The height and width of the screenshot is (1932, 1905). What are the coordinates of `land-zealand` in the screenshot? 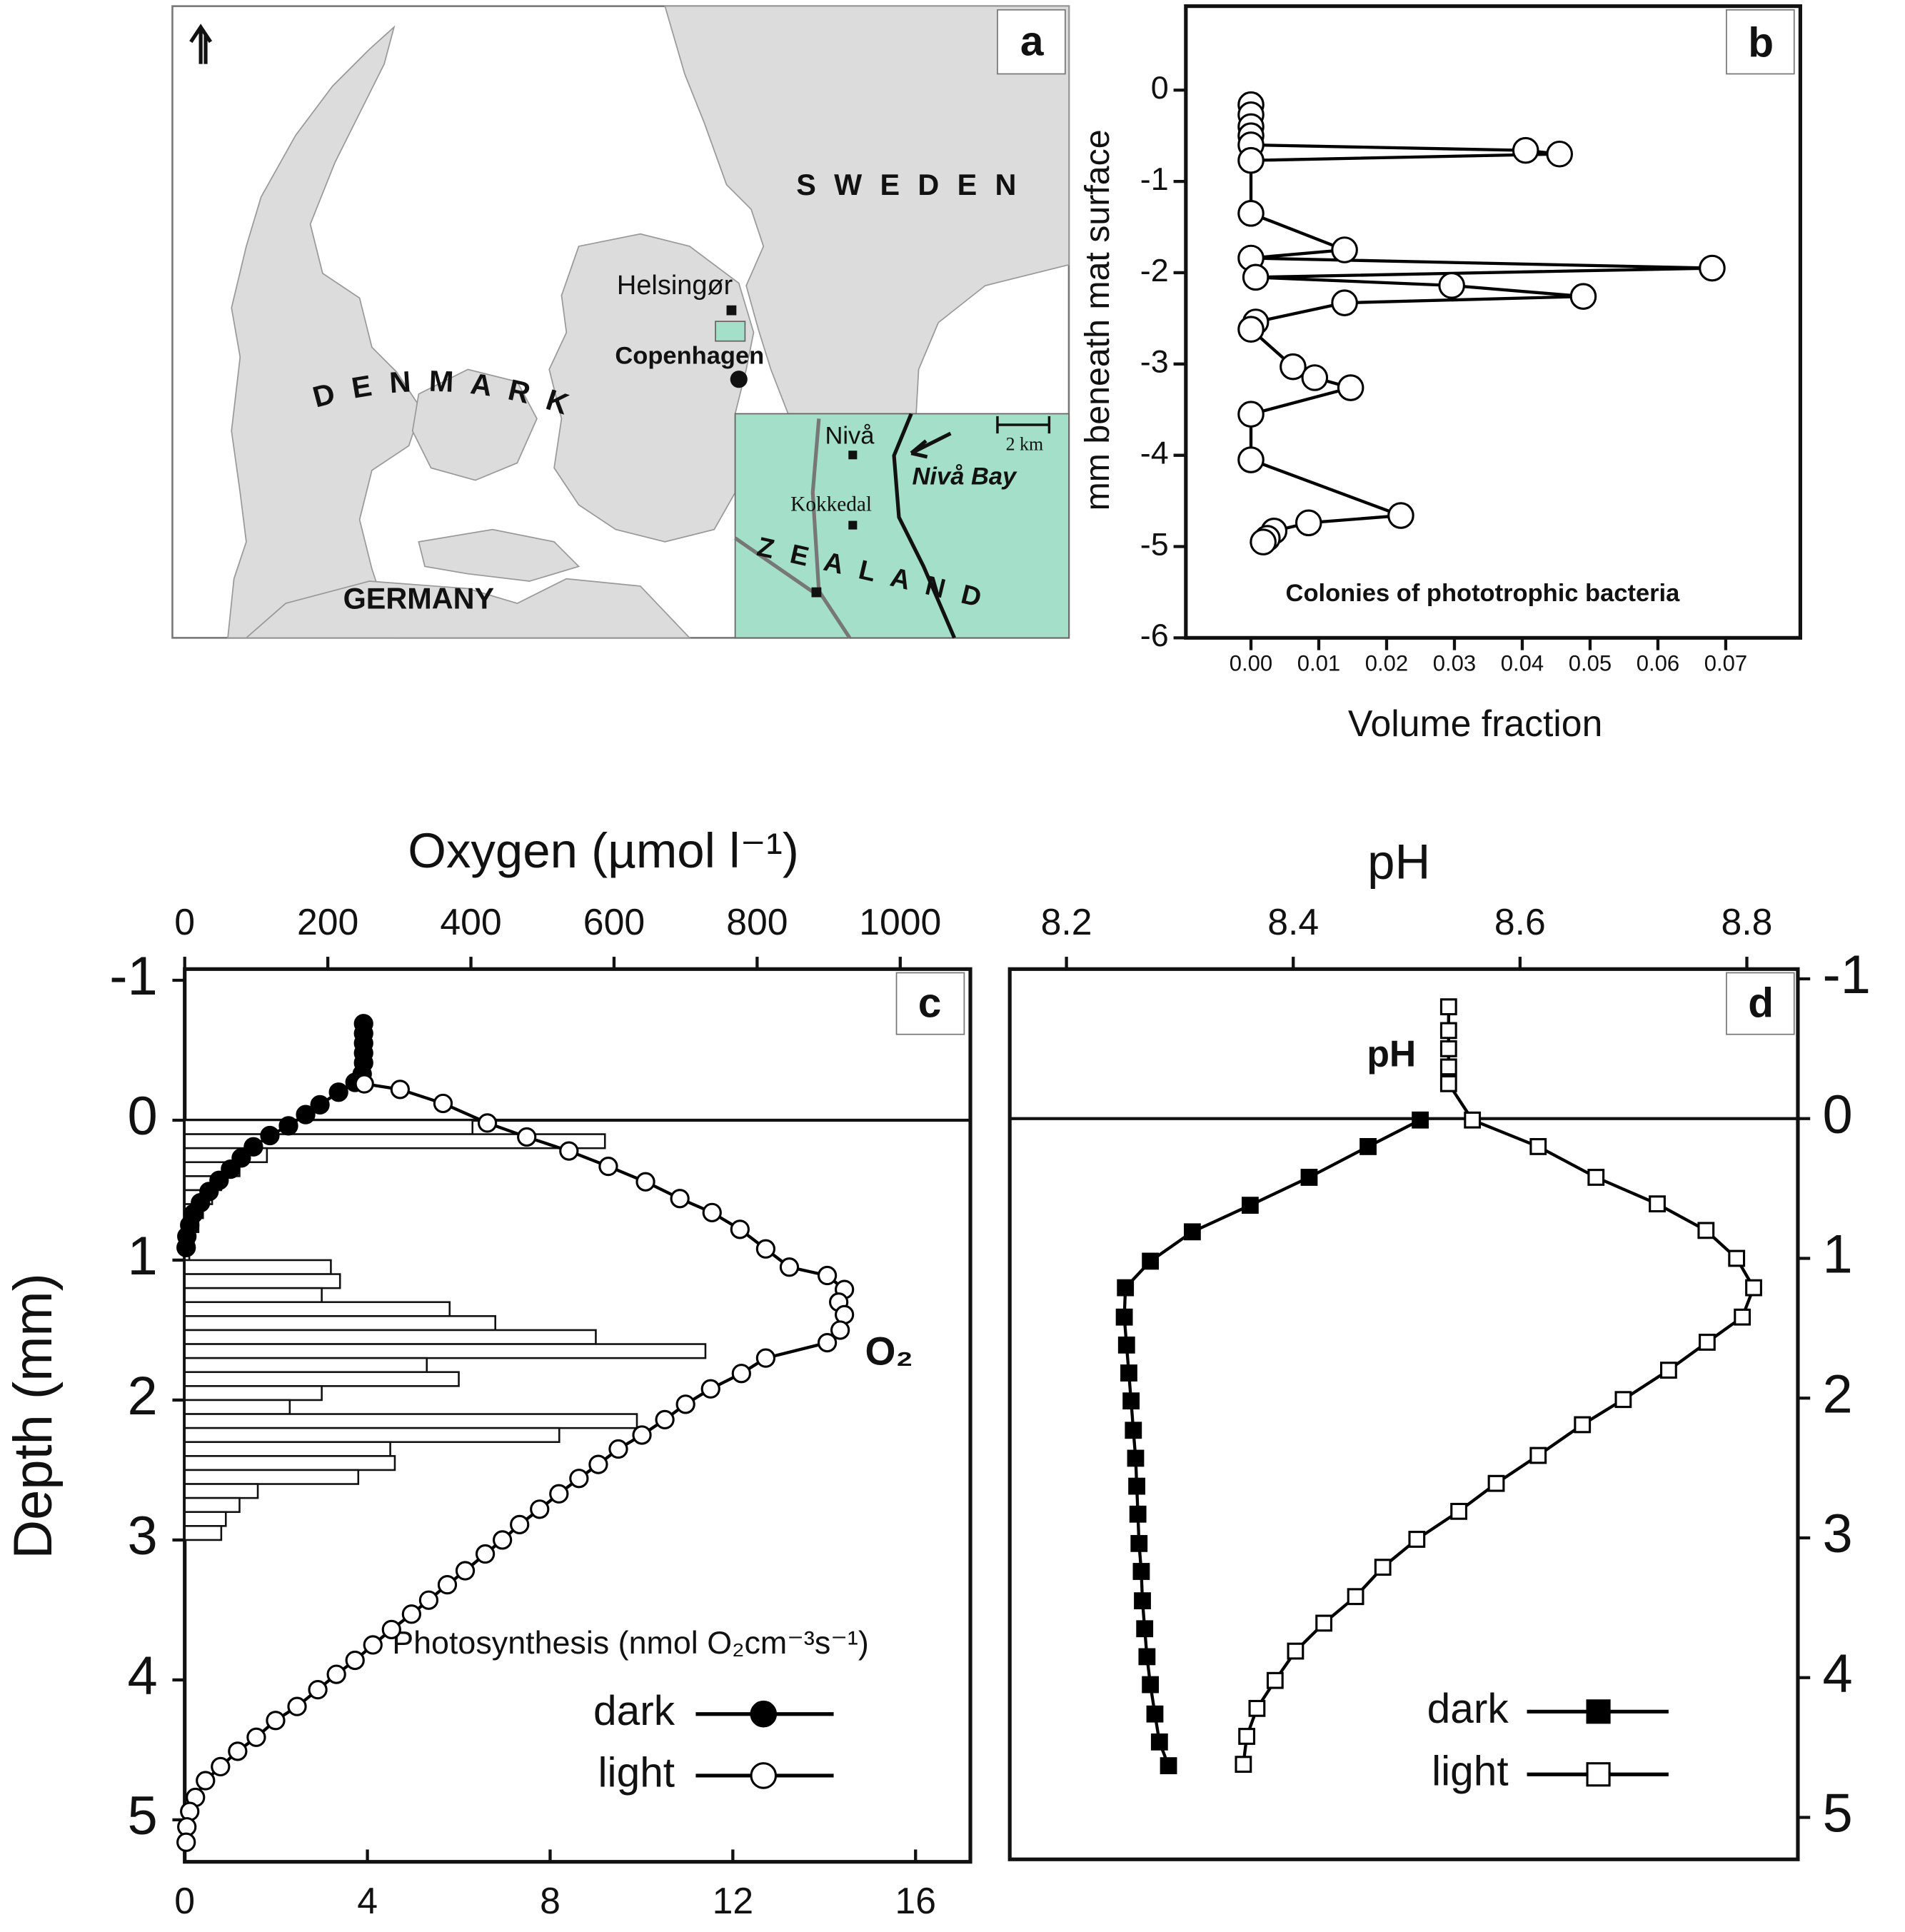 It's located at (651, 388).